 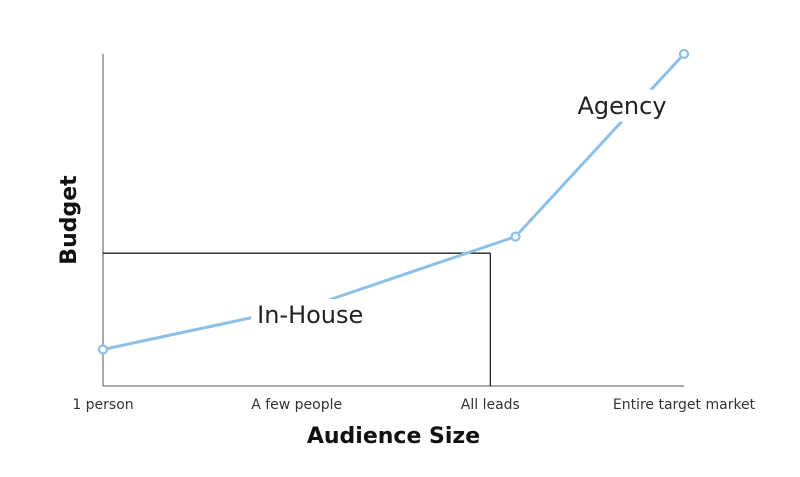 I want to click on annotation-label: Agency, so click(x=622, y=106).